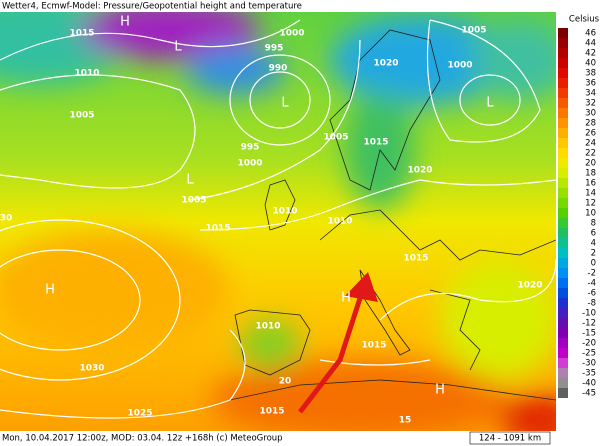 This screenshot has width=612, height=446. Describe the element at coordinates (589, 324) in the screenshot. I see `legend-label: -12` at that location.